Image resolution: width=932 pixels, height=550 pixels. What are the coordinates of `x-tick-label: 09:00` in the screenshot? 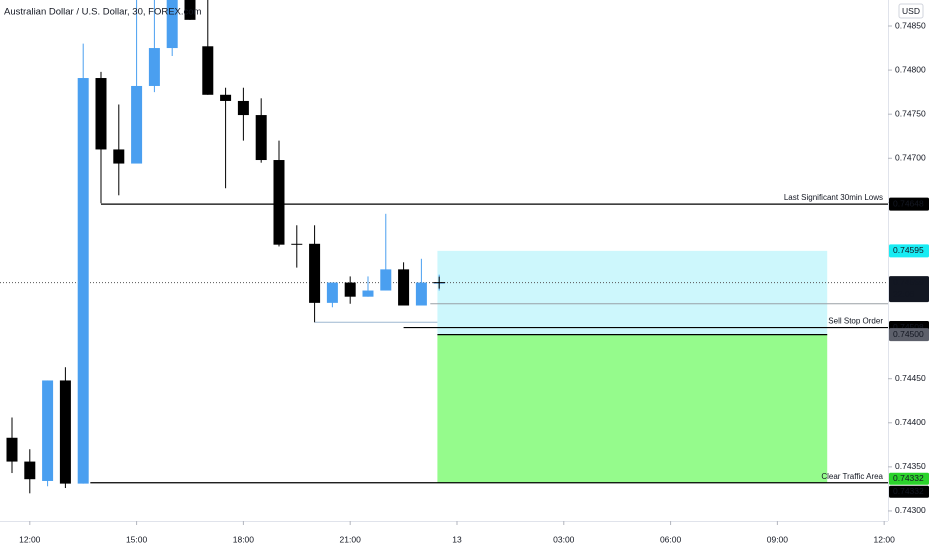 It's located at (778, 539).